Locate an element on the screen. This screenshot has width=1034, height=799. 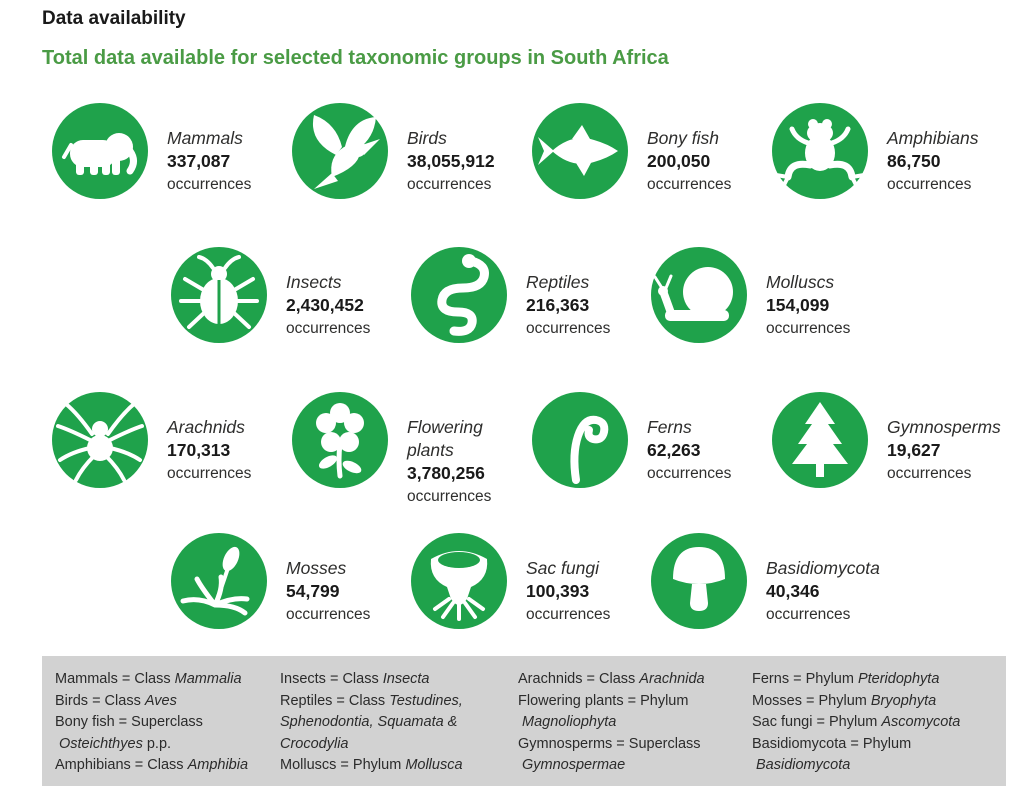
beetle-icon is located at coordinates (219, 295).